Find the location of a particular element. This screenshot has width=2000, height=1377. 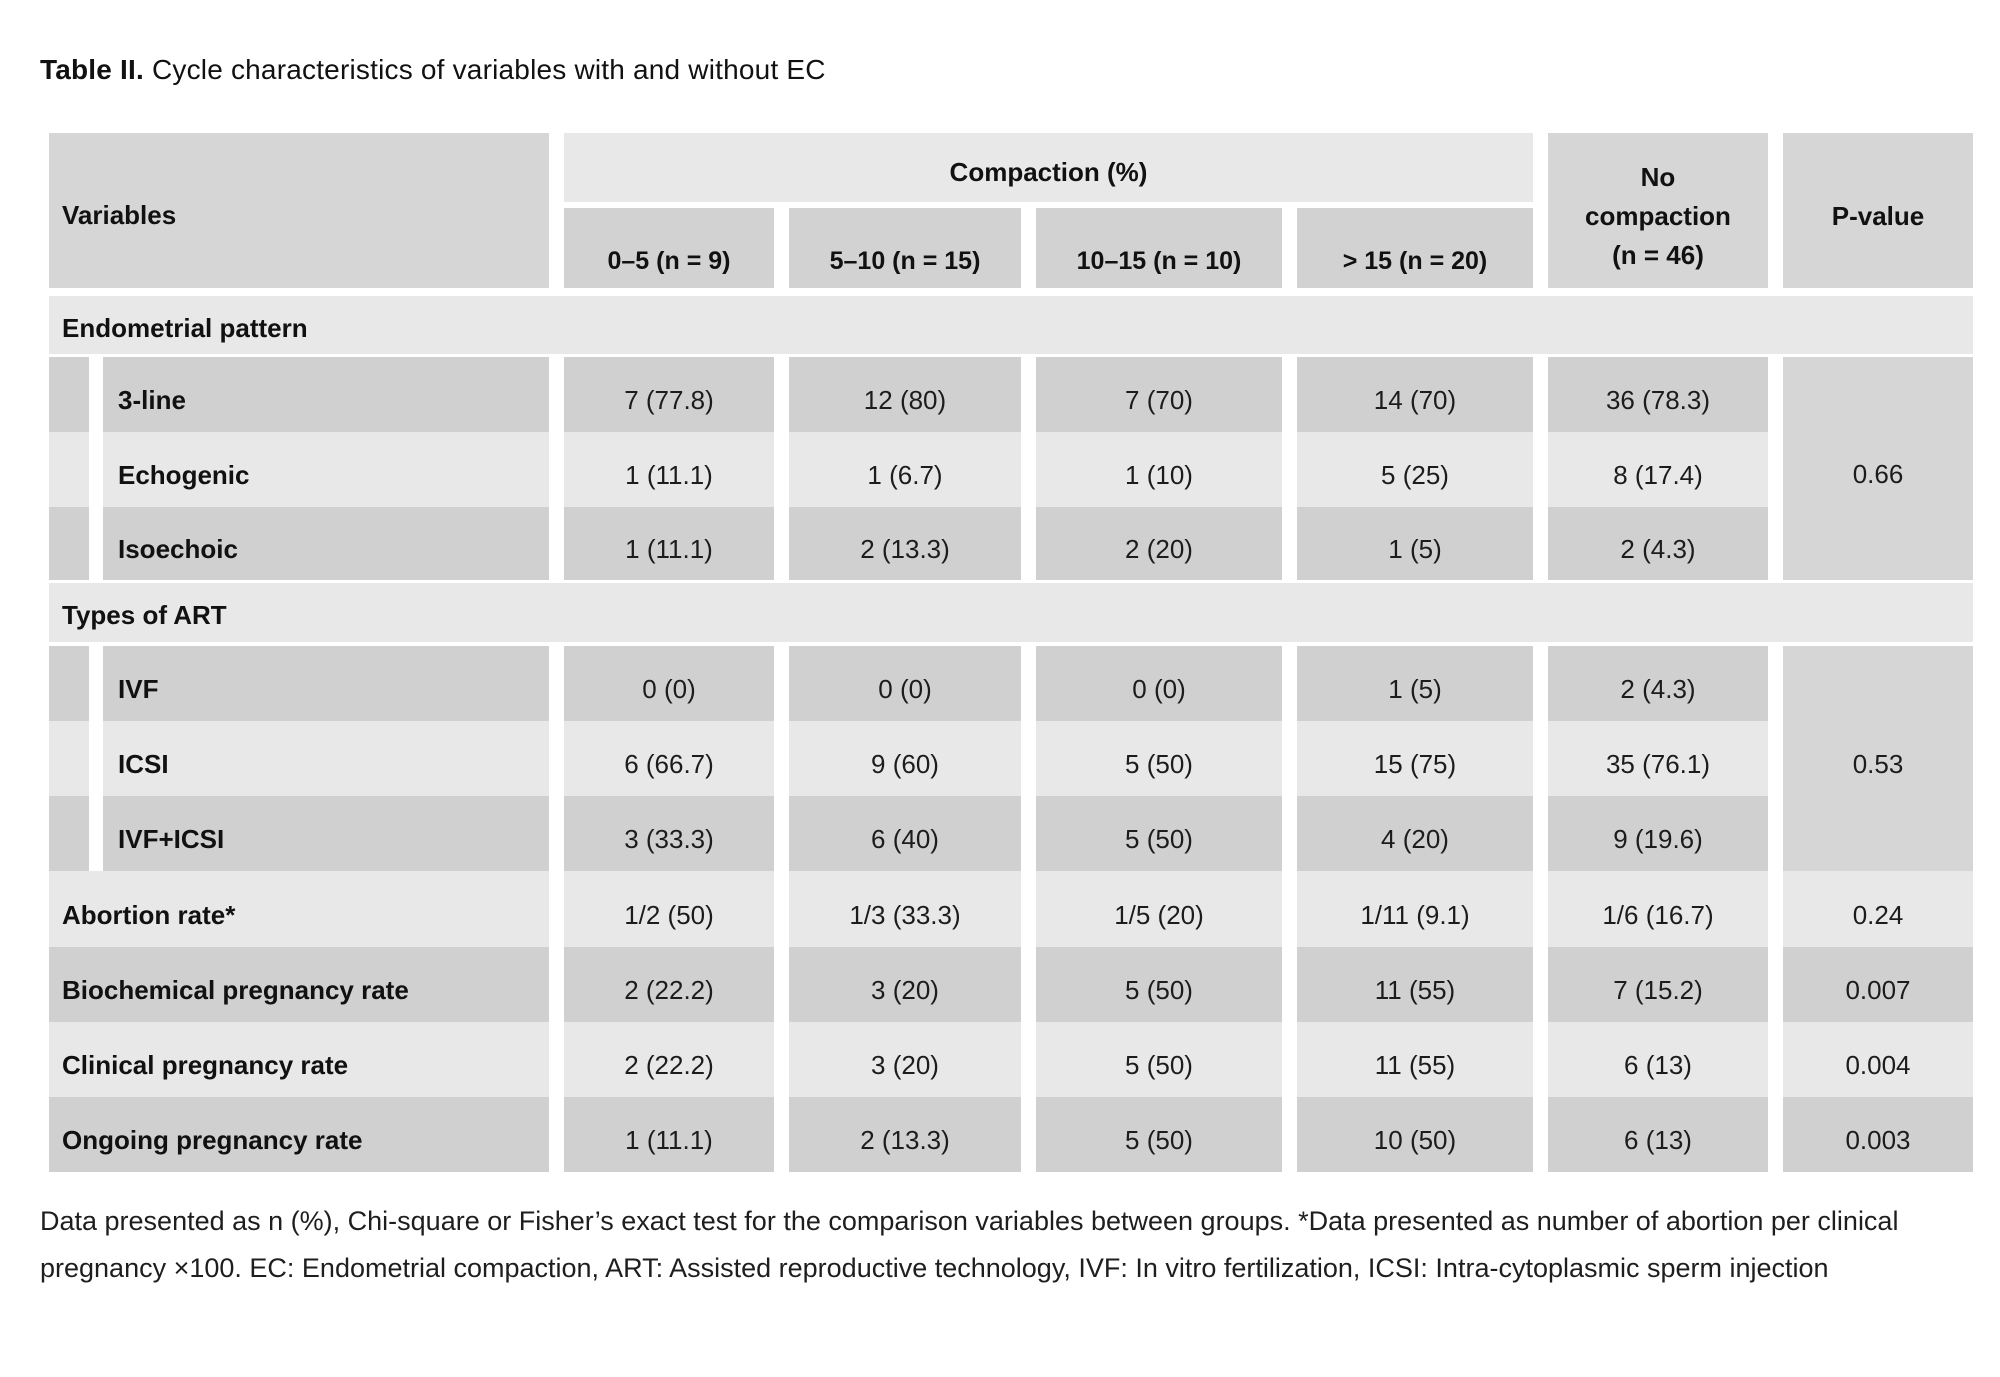

cell-isoechoic-5-10: 2 (13.3) is located at coordinates (905, 543).